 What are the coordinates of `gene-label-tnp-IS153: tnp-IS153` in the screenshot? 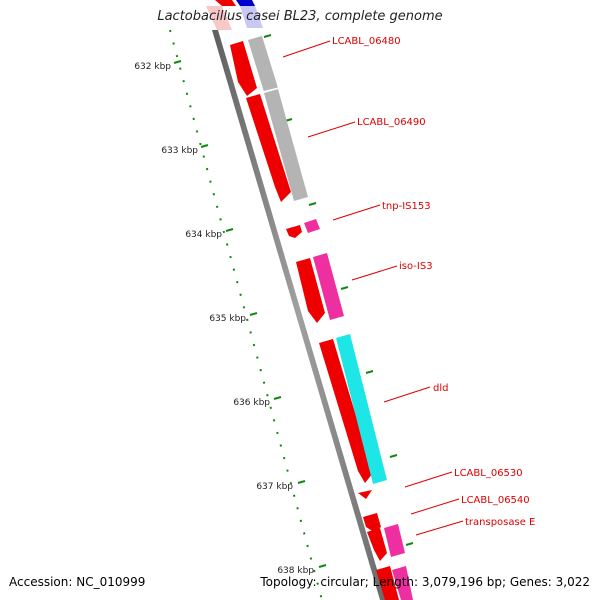 It's located at (406, 206).